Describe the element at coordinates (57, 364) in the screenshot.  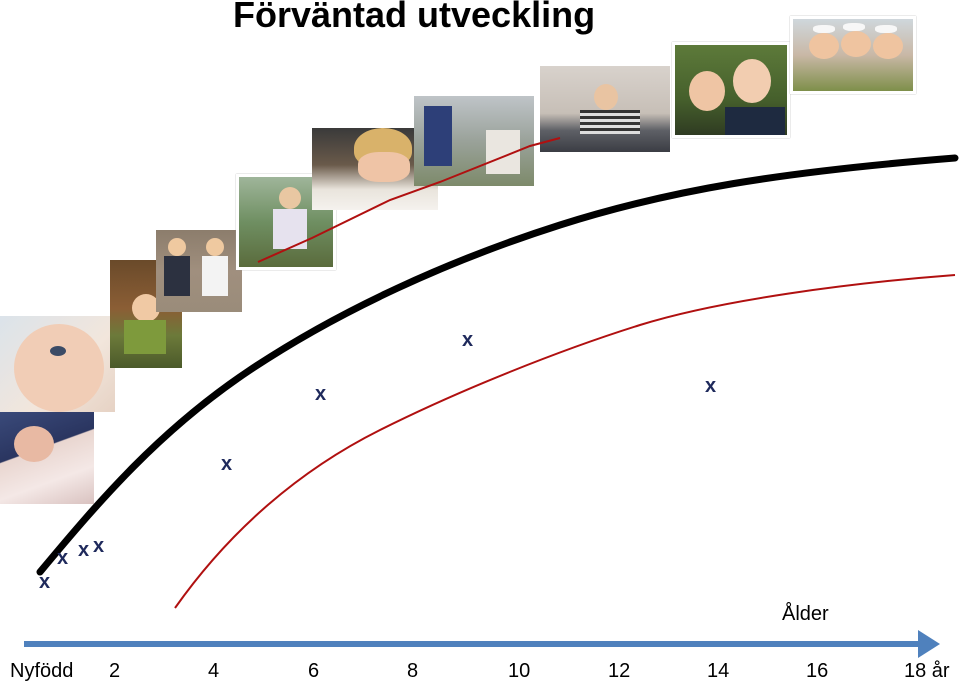
I see `baby-photo` at that location.